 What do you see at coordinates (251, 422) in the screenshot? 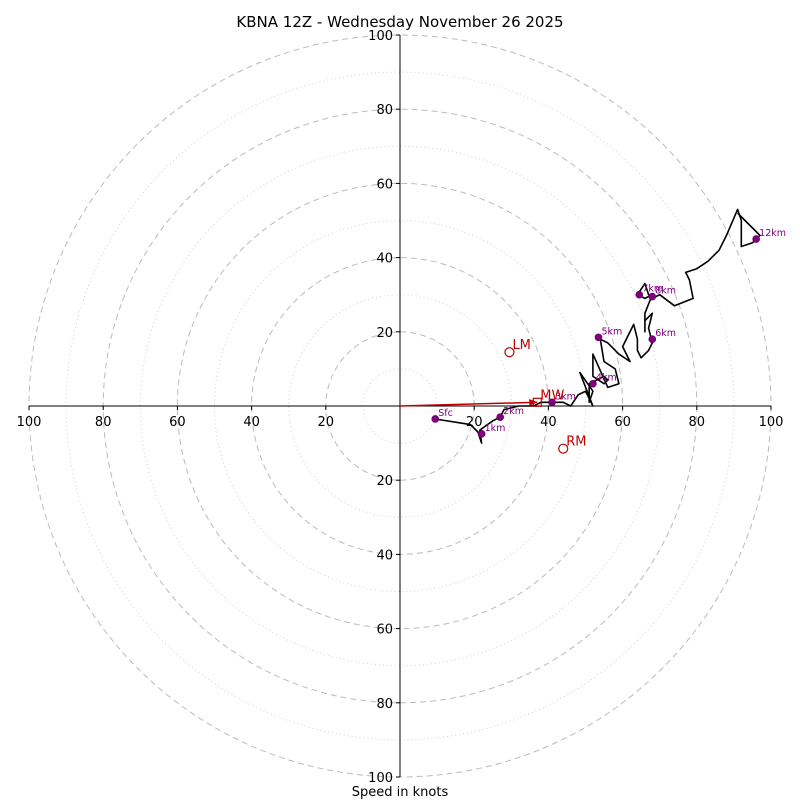
I see `x-tick-label-left-40: 40` at bounding box center [251, 422].